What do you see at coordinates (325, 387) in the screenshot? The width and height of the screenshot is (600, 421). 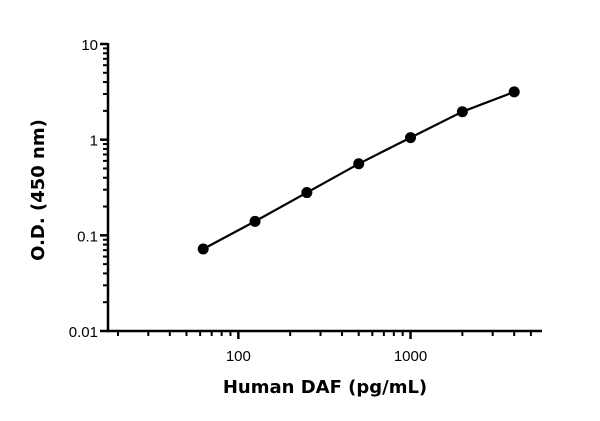 I see `x-axis-title: Human DAF (pg/mL)` at bounding box center [325, 387].